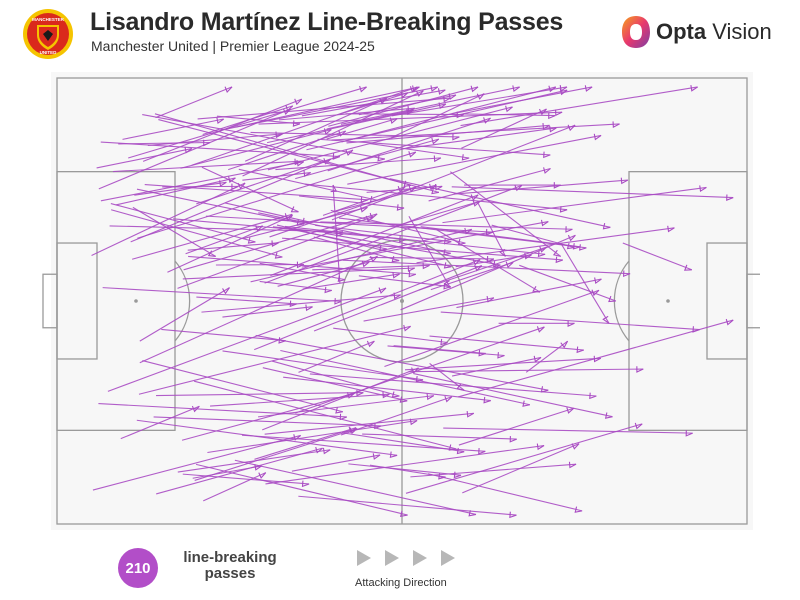  What do you see at coordinates (50, 301) in the screenshot?
I see `goal-left` at bounding box center [50, 301].